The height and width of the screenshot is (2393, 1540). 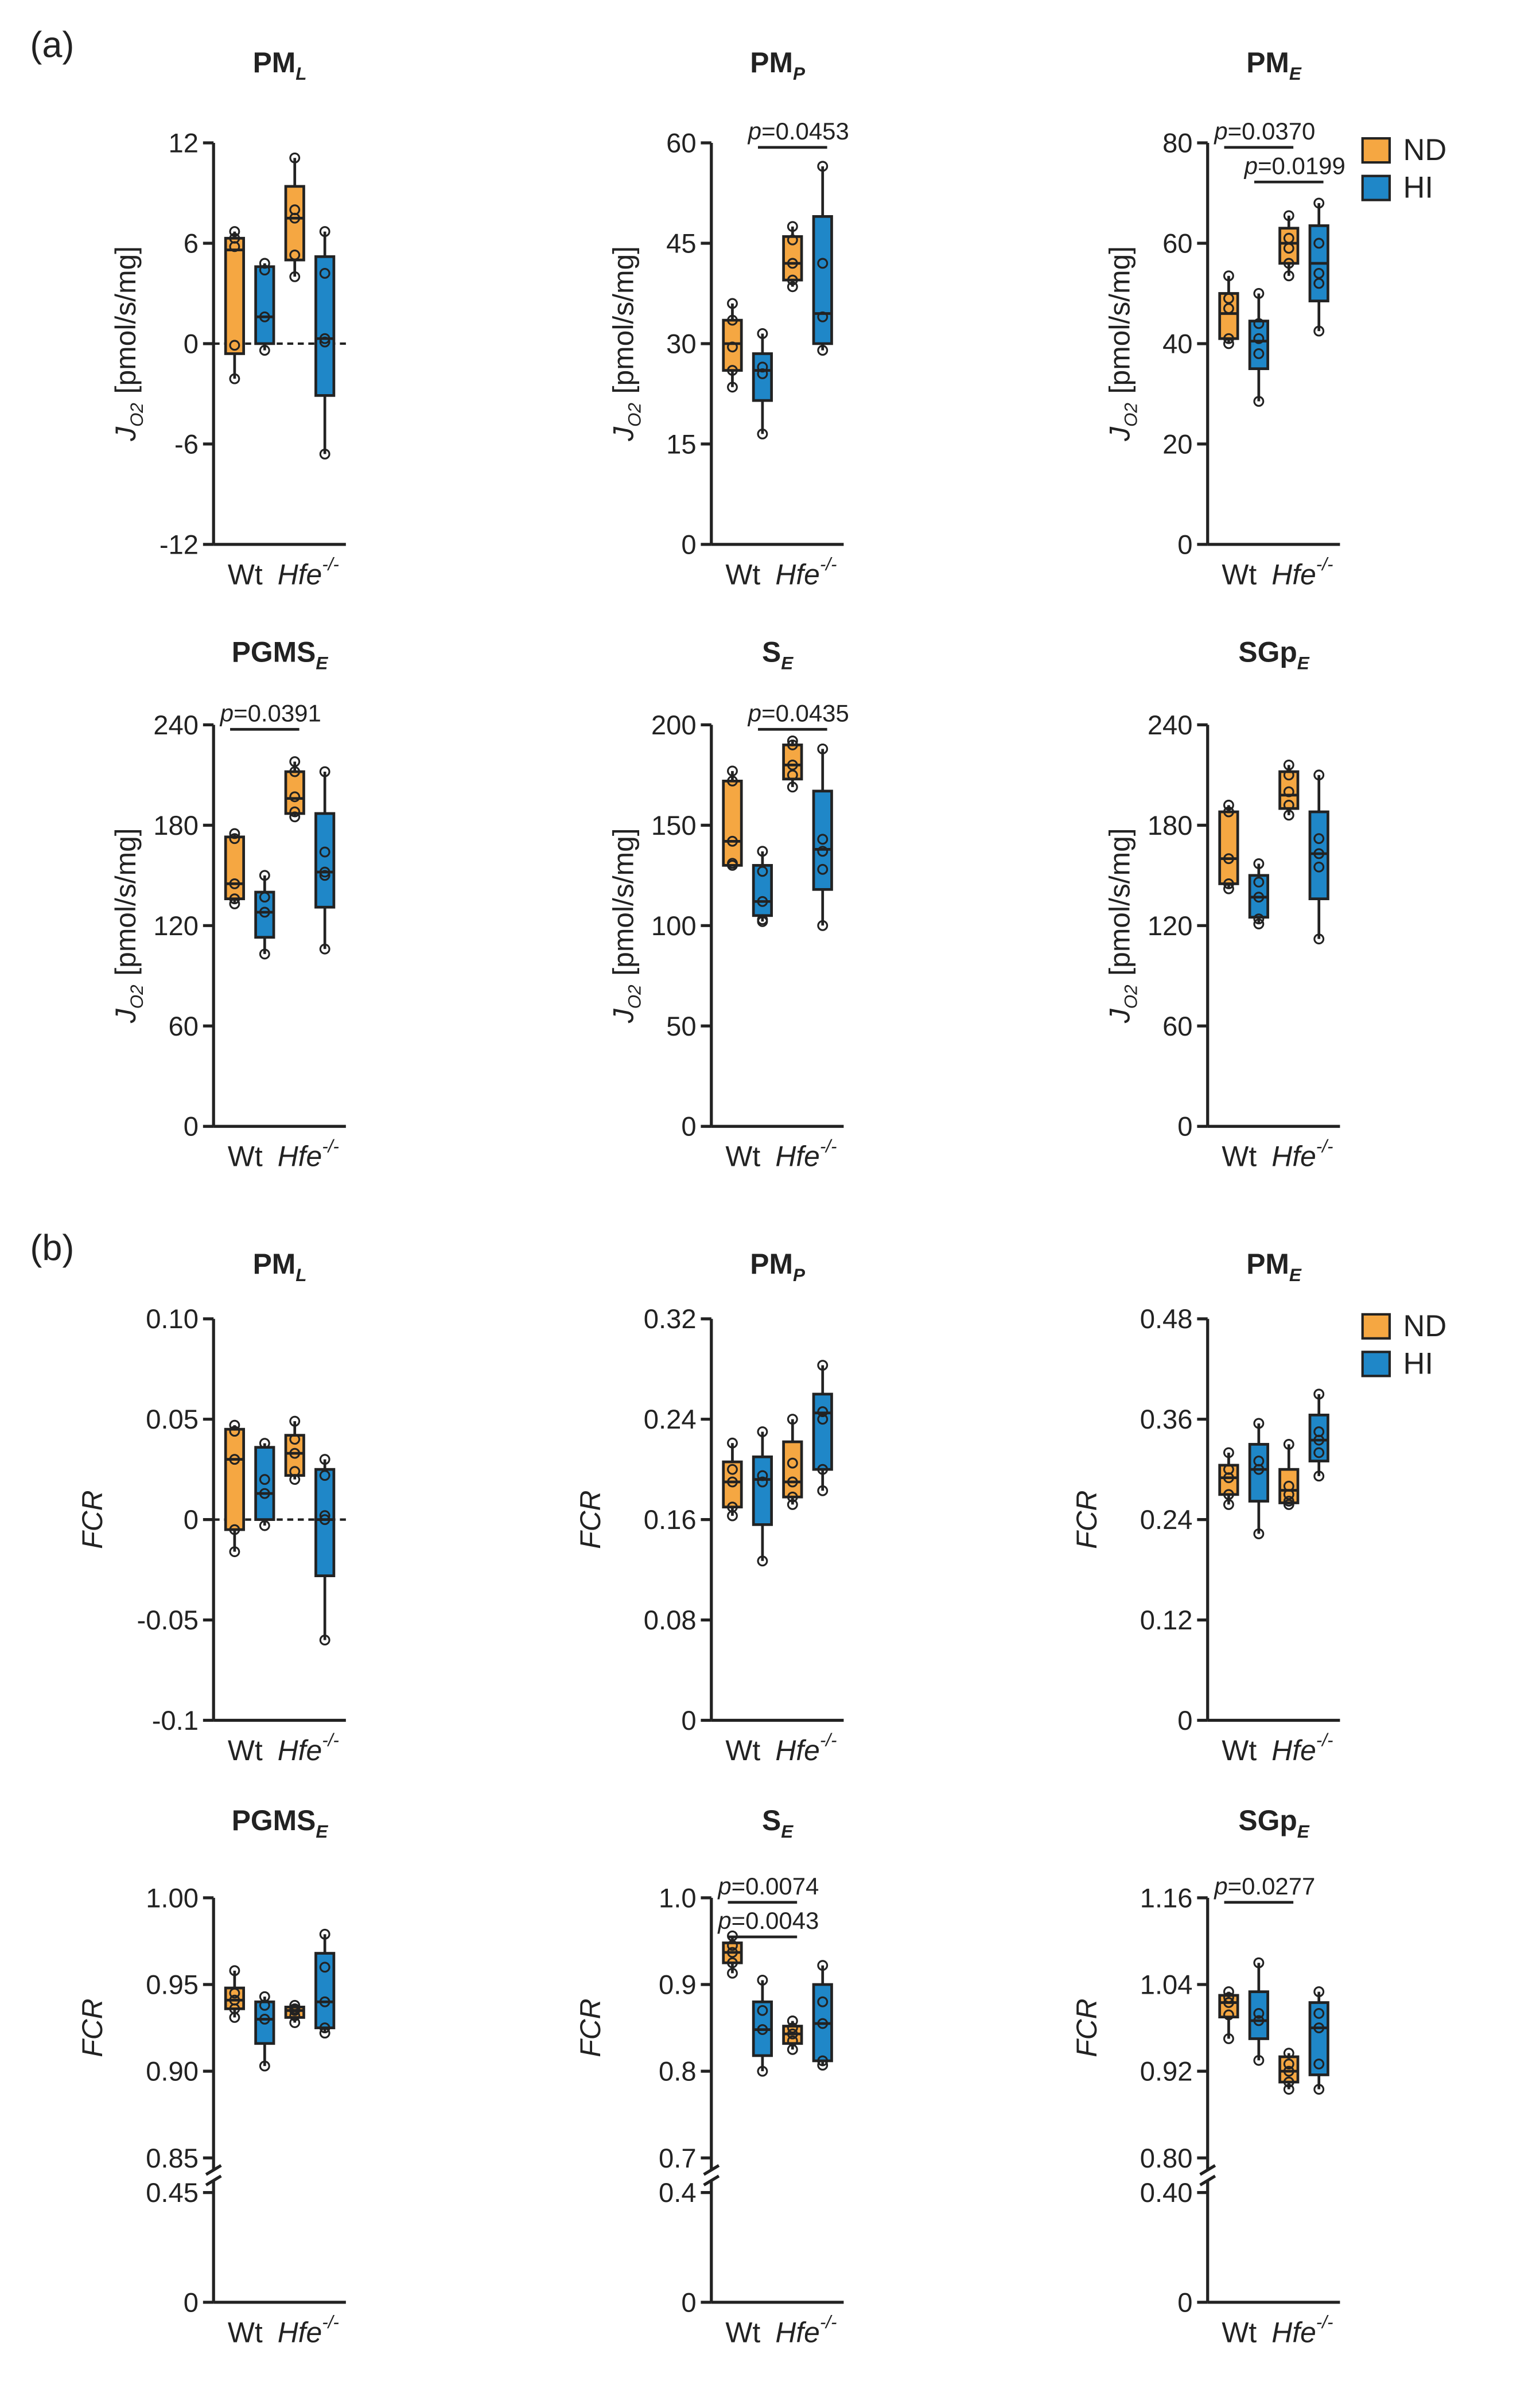 I want to click on title-sub: E, so click(x=322, y=1832).